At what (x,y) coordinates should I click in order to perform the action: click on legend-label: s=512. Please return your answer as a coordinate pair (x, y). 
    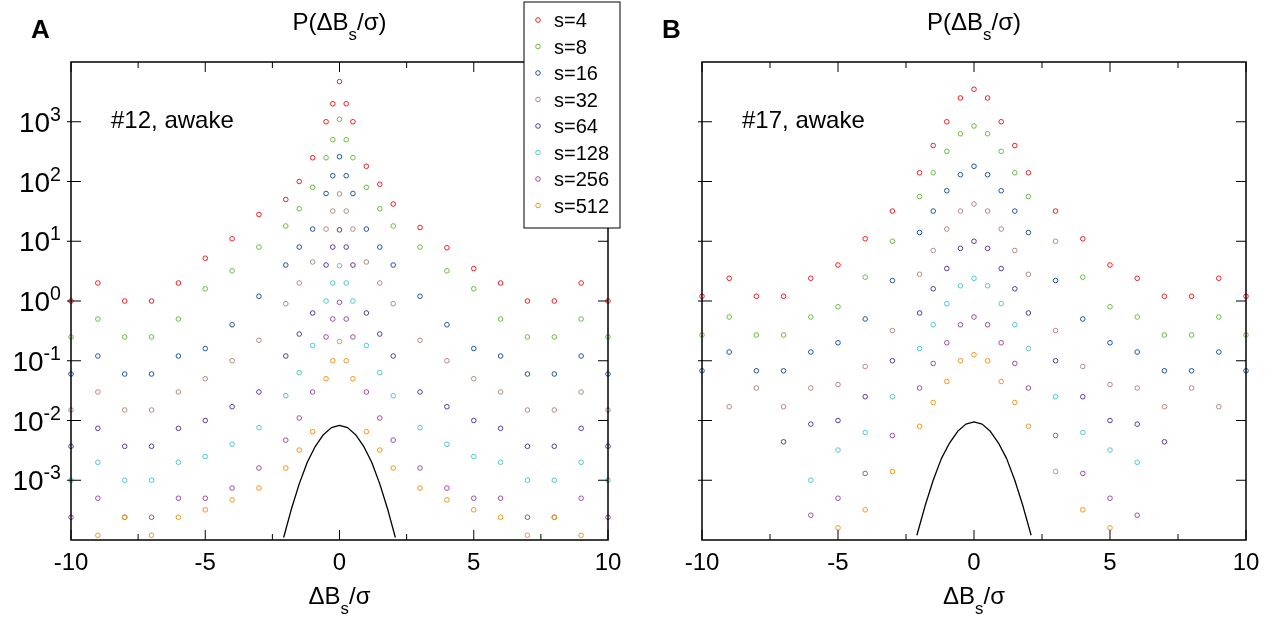
    Looking at the image, I should click on (582, 205).